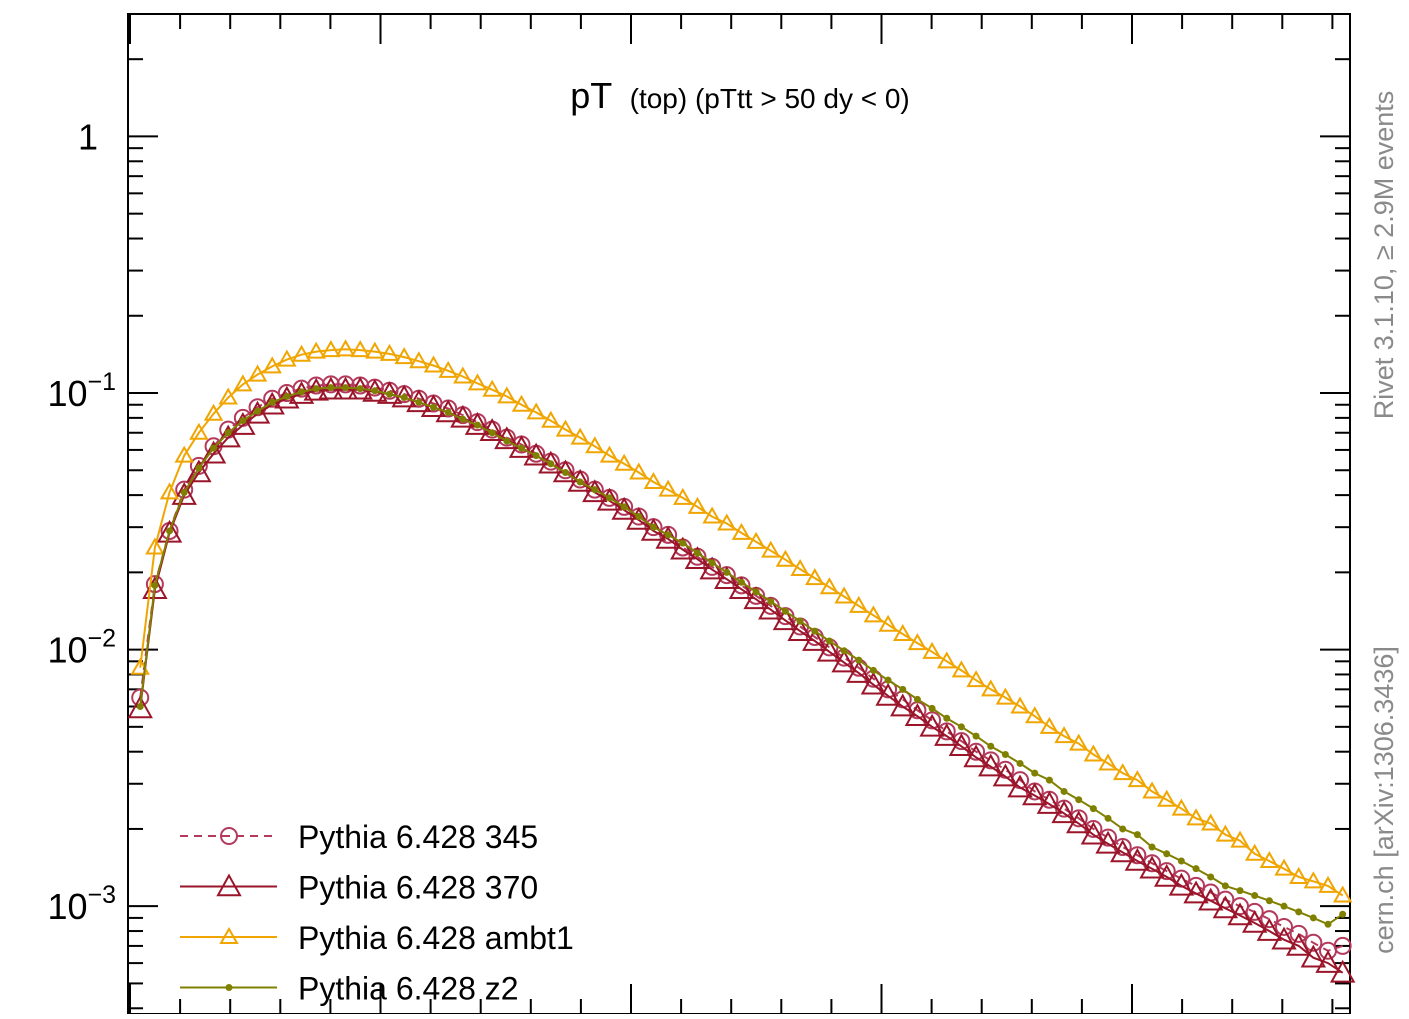 The image size is (1409, 1019). I want to click on y-tick-label: 10⁻¹, so click(81, 391).